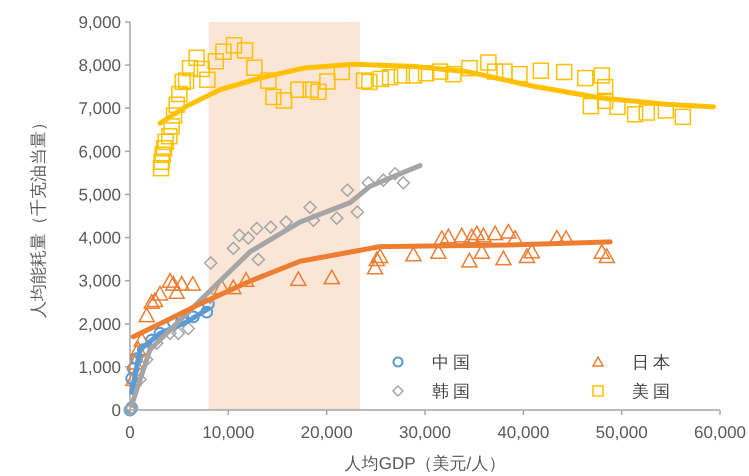  Describe the element at coordinates (99, 108) in the screenshot. I see `y-tick-label: 7,000` at that location.